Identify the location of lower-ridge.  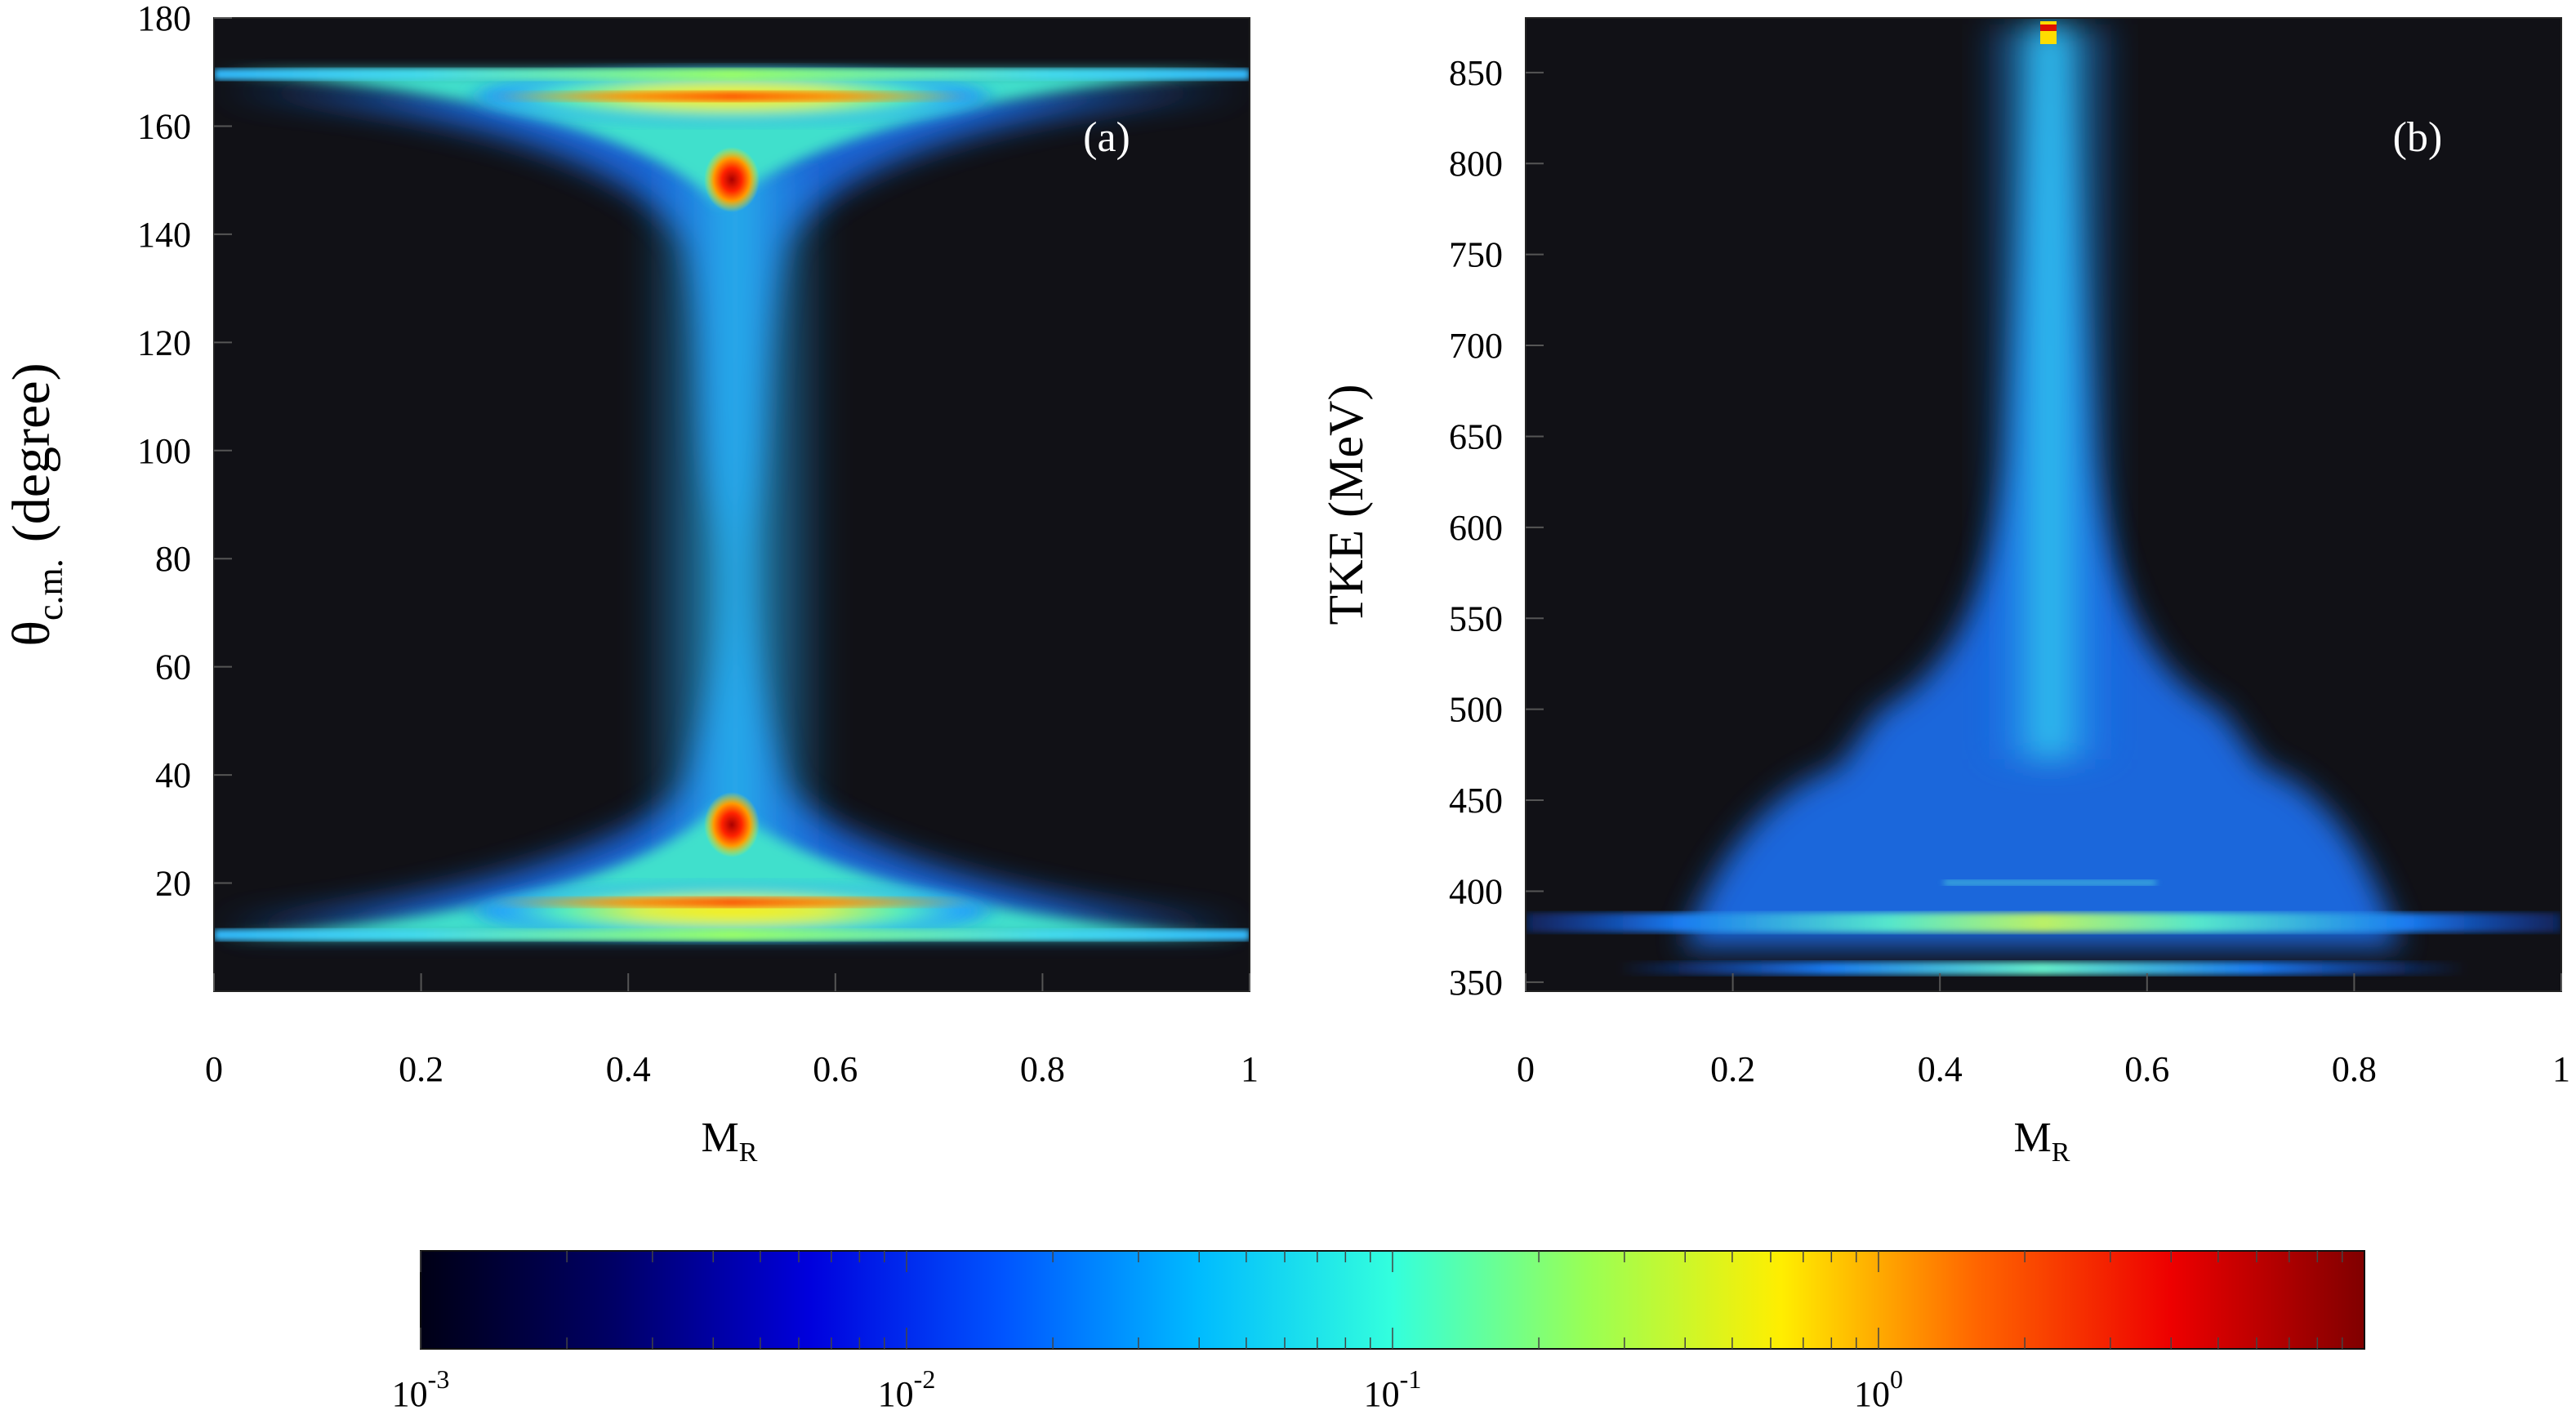
(732, 902).